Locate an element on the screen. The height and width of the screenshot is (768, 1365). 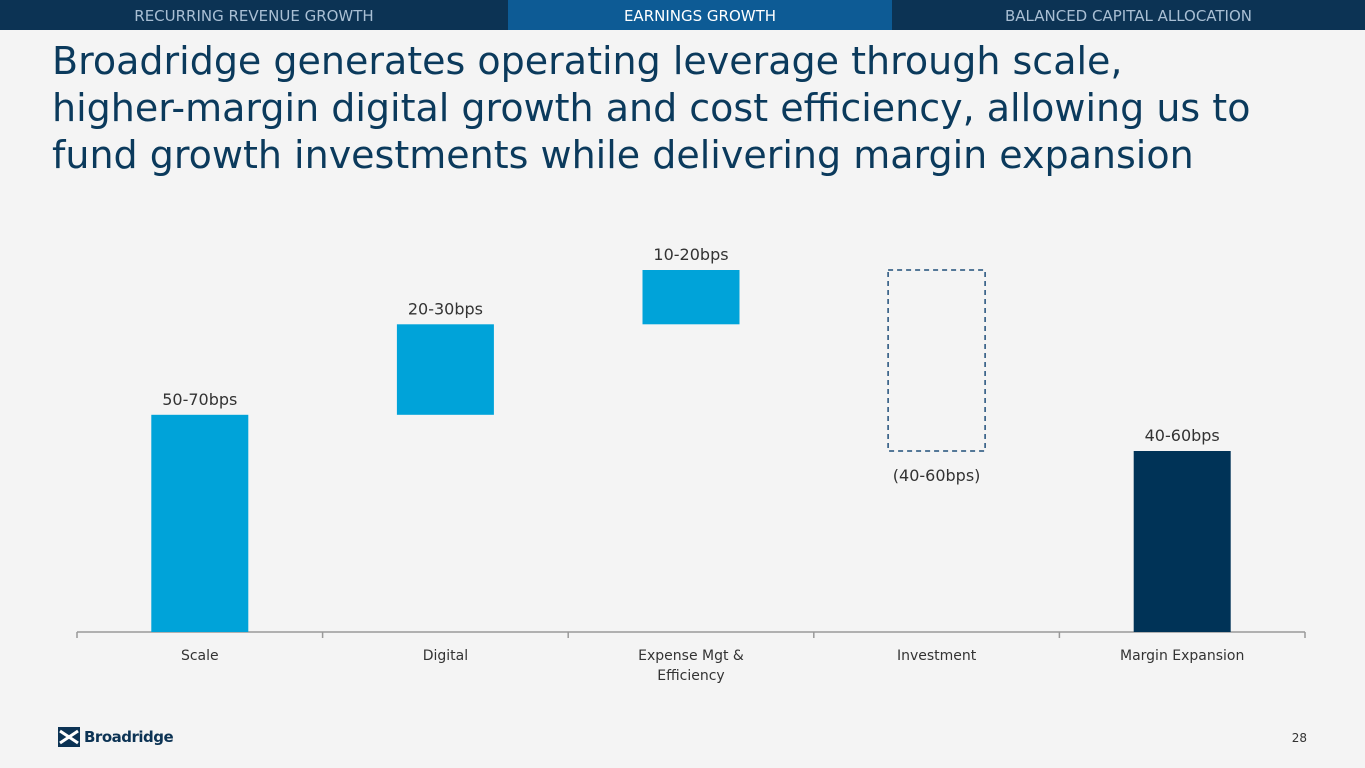
page-number: 28 is located at coordinates (1299, 738).